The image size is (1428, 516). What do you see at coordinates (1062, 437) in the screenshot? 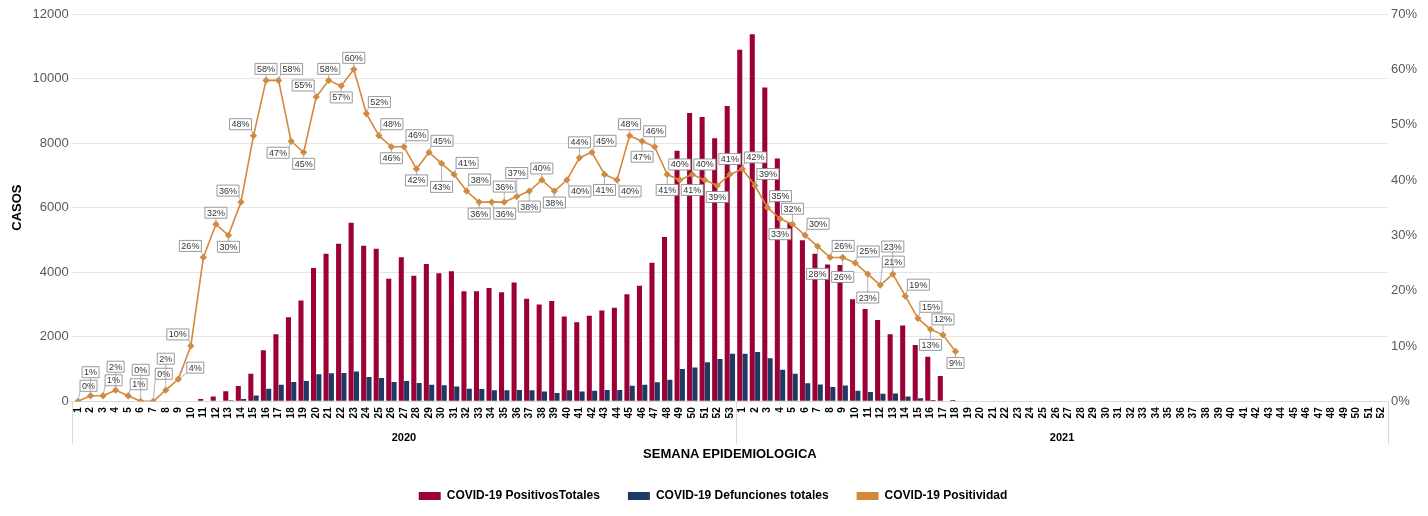
I see `text: 2021` at bounding box center [1062, 437].